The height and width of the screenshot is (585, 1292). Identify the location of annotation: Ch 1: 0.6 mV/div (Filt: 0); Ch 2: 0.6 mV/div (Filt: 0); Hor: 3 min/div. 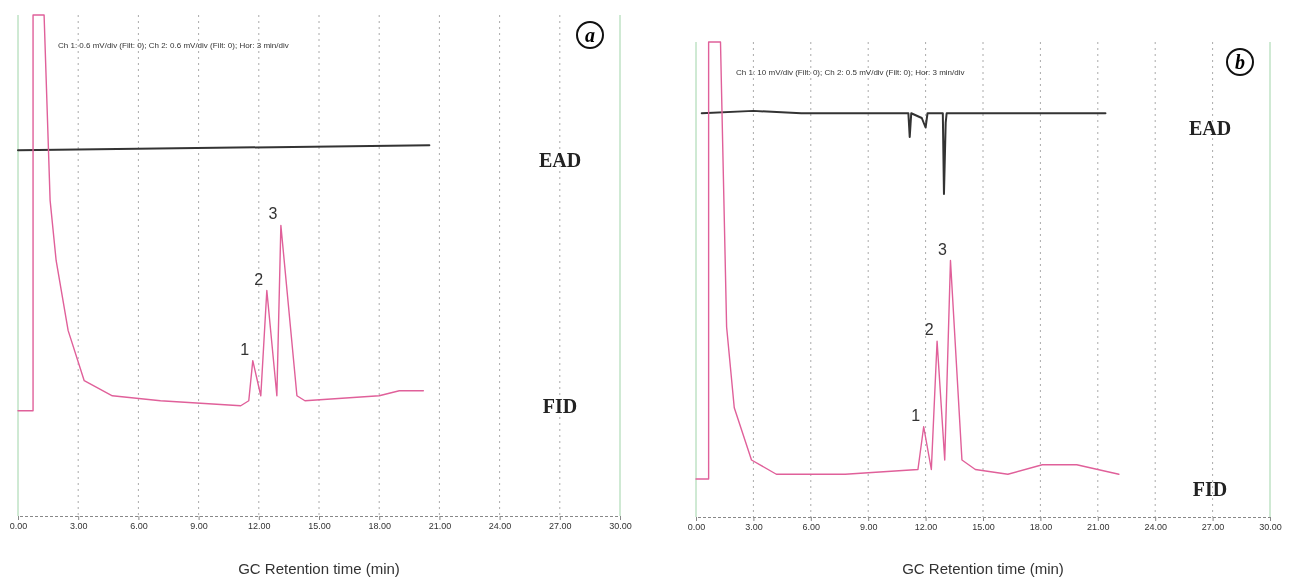
(173, 45).